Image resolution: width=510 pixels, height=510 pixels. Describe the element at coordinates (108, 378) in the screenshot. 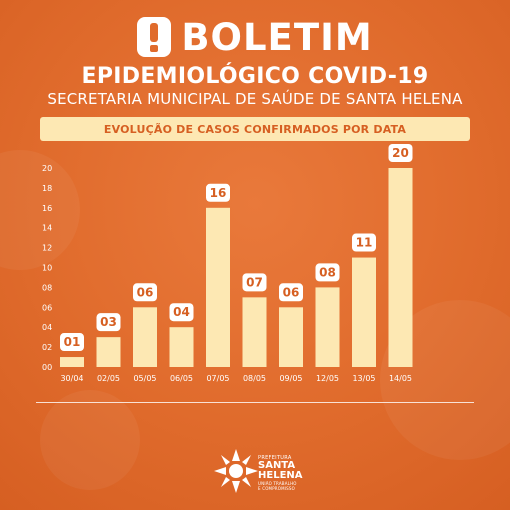

I see `x-tick-label: 02/05` at that location.